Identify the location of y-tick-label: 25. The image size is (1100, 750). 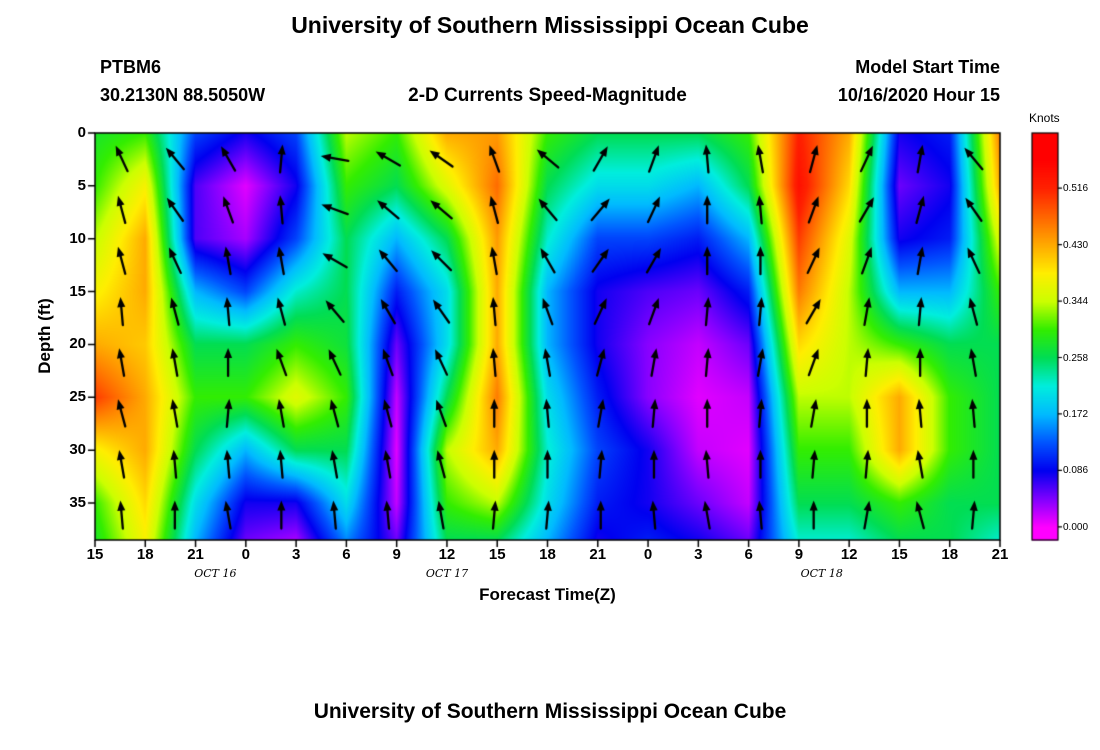
(77, 397).